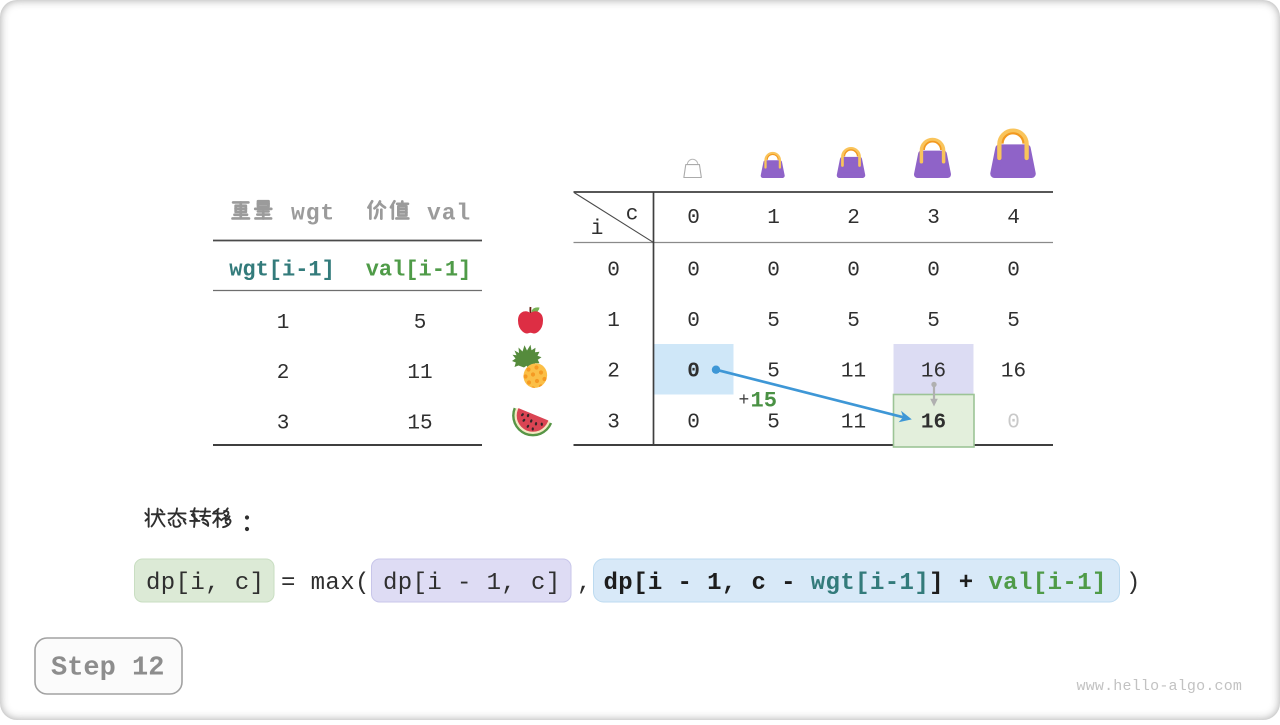 This screenshot has height=725, width=1280. What do you see at coordinates (632, 215) in the screenshot?
I see `svg-text: c` at bounding box center [632, 215].